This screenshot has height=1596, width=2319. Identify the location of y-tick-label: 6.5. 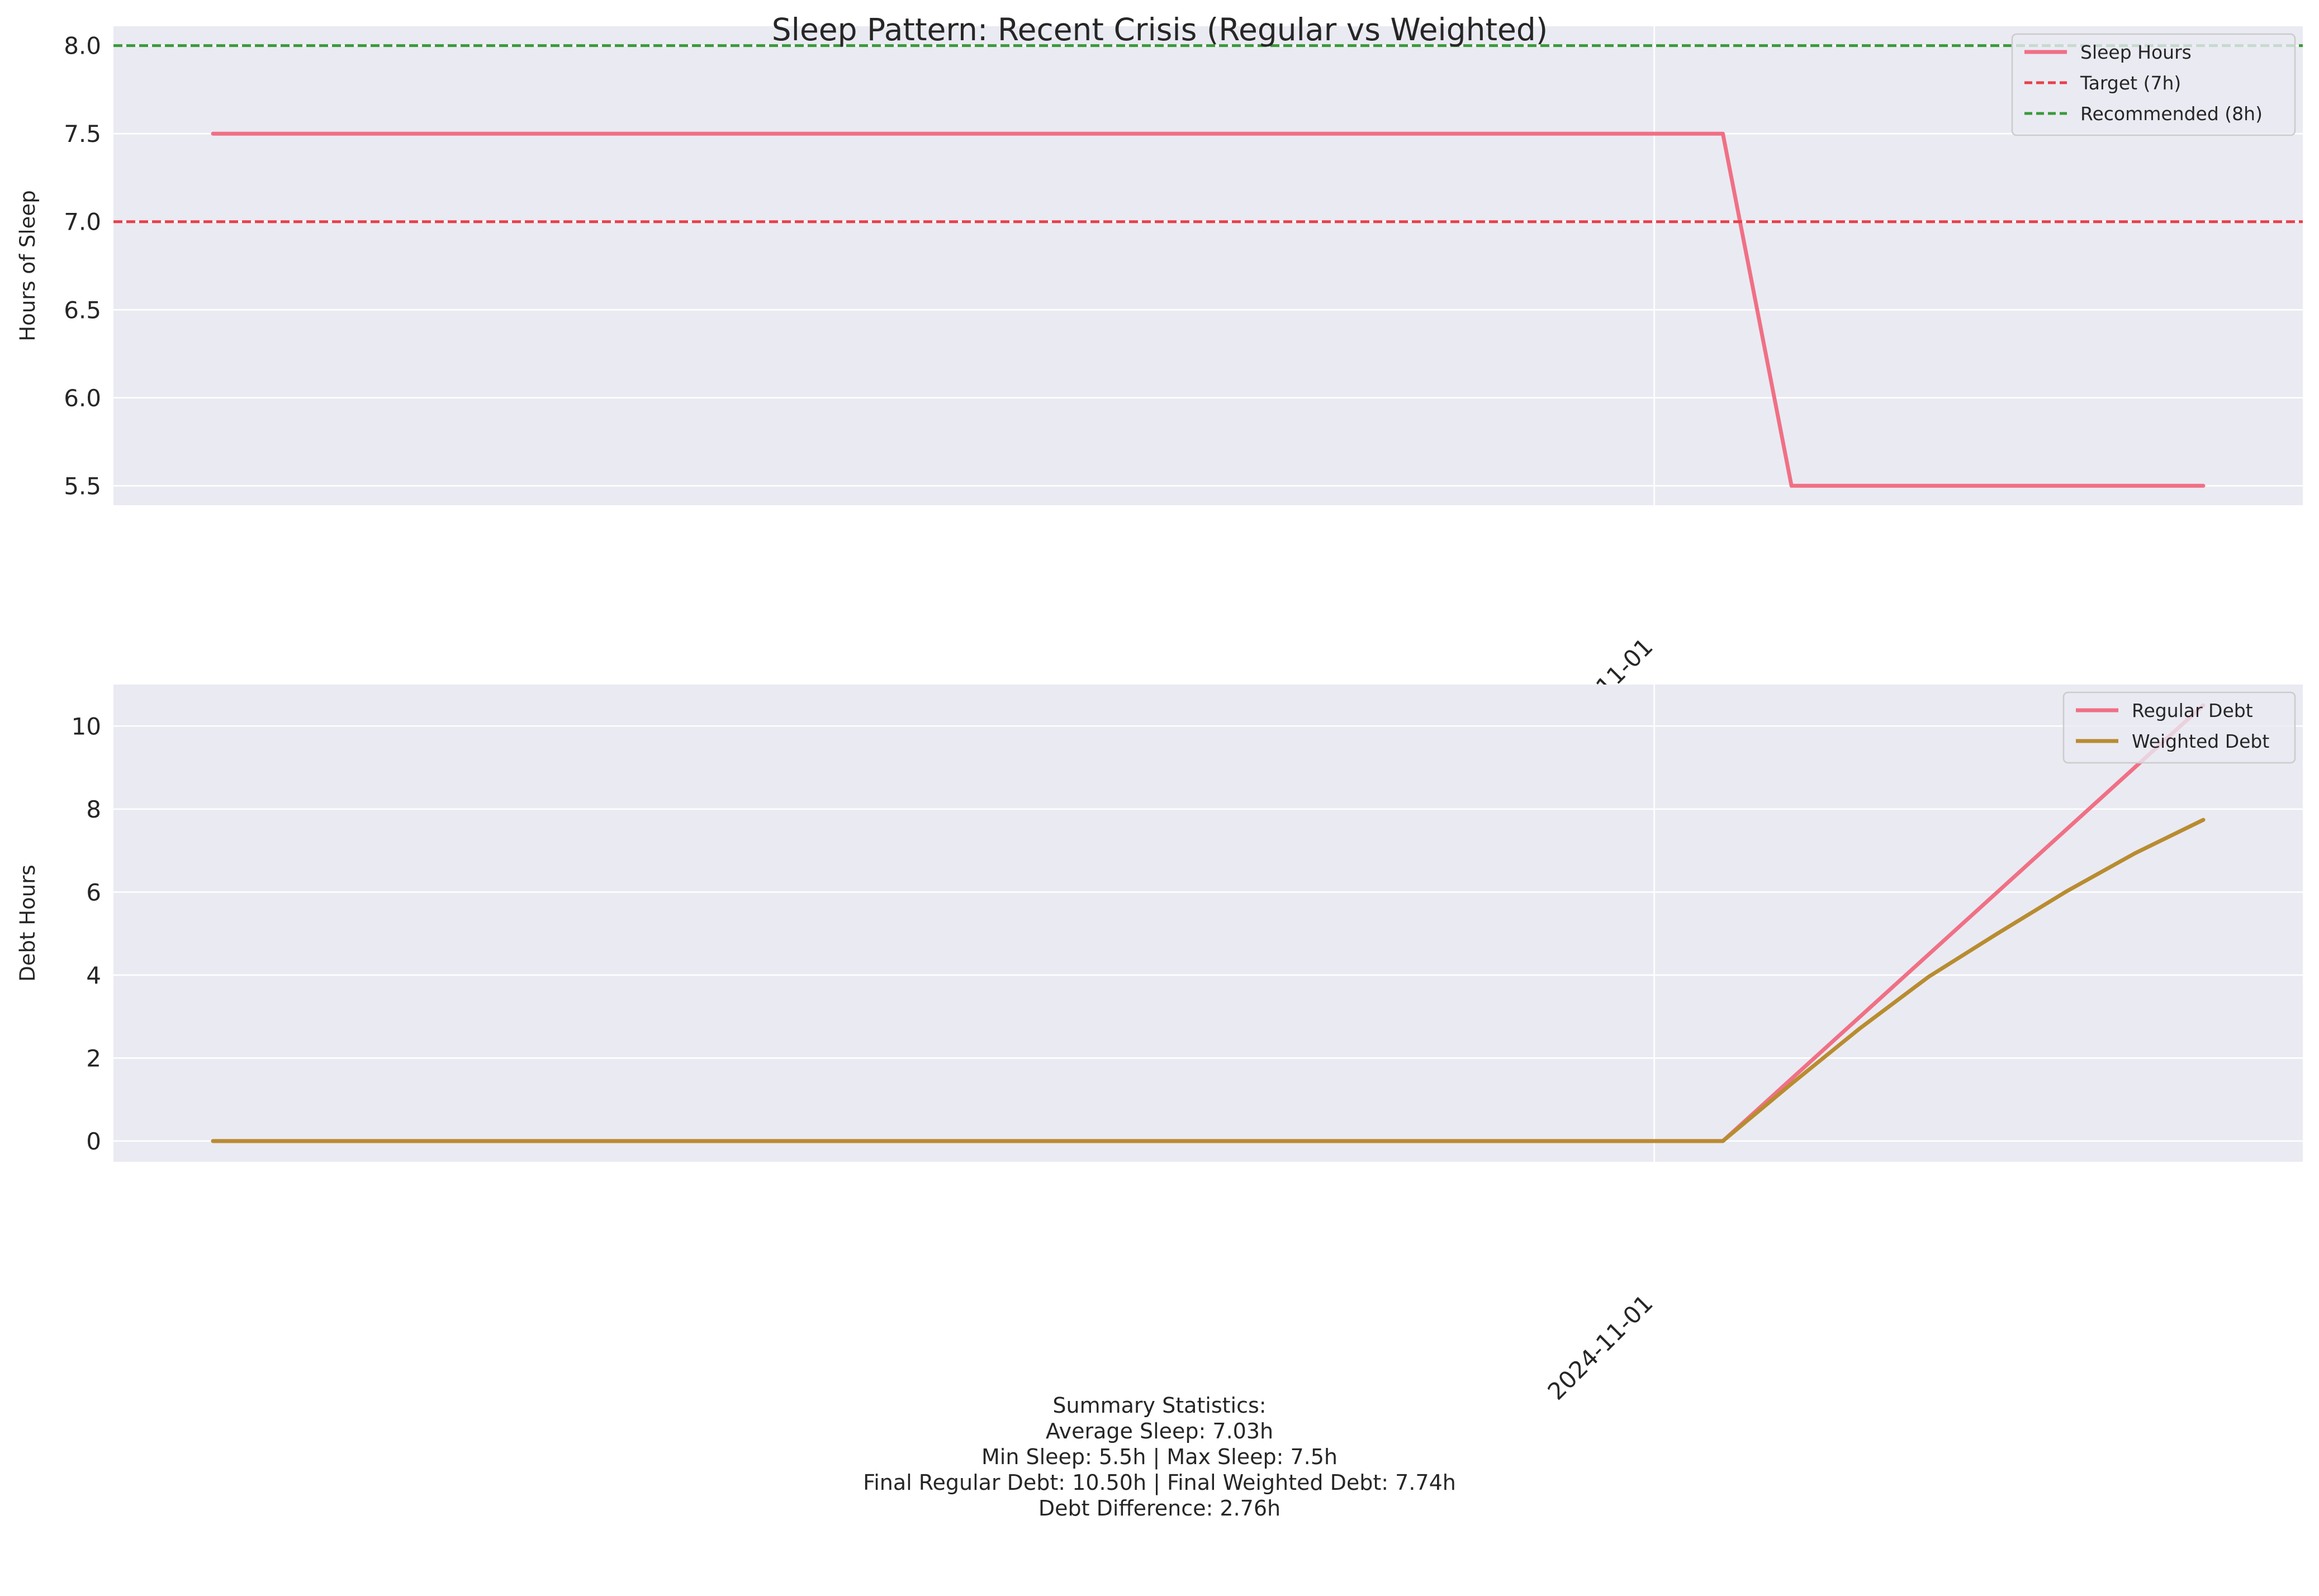
(83, 310).